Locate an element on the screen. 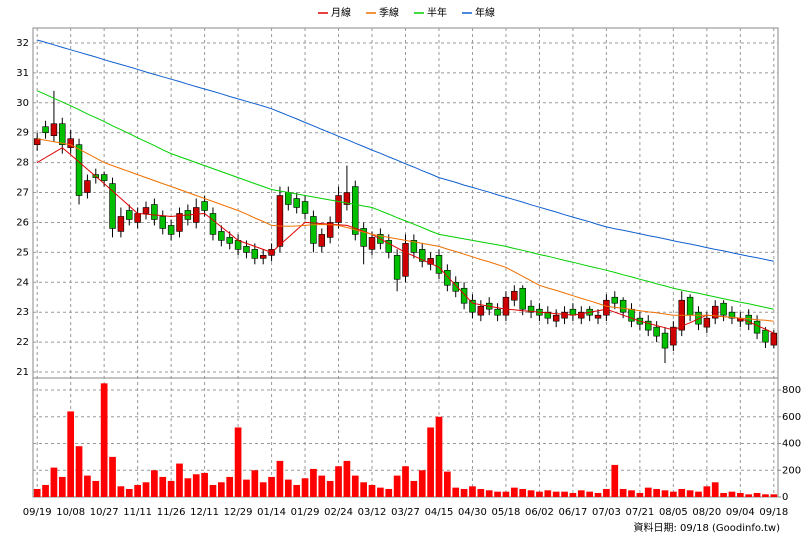 The image size is (808, 540). x-tick-label: 10/27 is located at coordinates (104, 512).